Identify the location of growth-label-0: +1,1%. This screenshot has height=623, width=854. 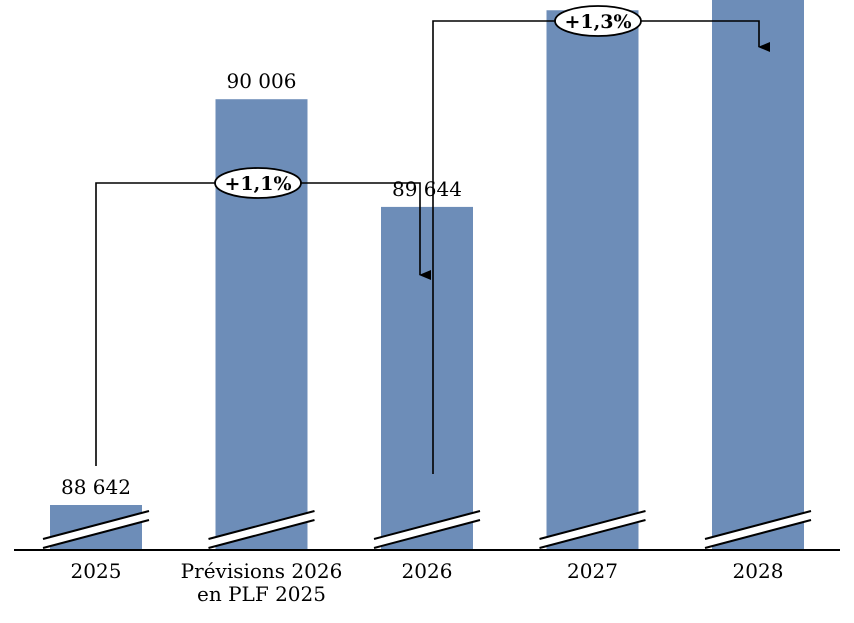
(257, 184).